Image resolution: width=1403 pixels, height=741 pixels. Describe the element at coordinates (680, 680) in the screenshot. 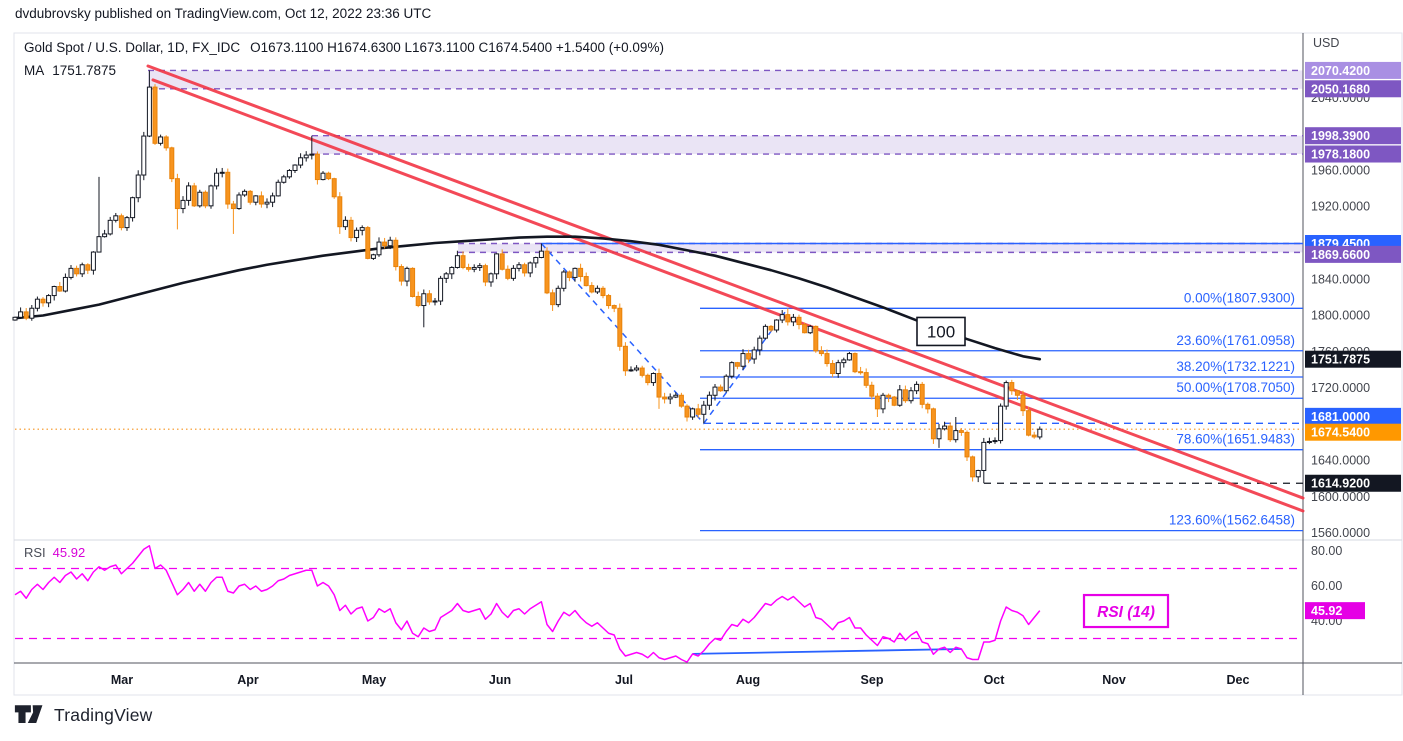

I see `time-axis: Mar Apr May Jun Jul Aug Sep Oct Nov Dec` at that location.